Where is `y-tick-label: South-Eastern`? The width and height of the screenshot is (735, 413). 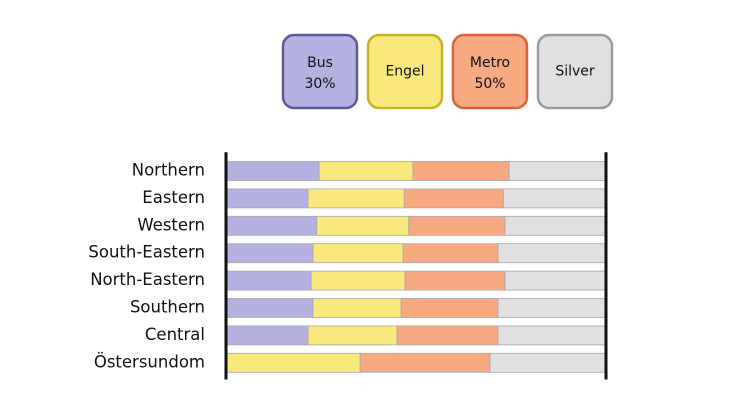 y-tick-label: South-Eastern is located at coordinates (146, 252).